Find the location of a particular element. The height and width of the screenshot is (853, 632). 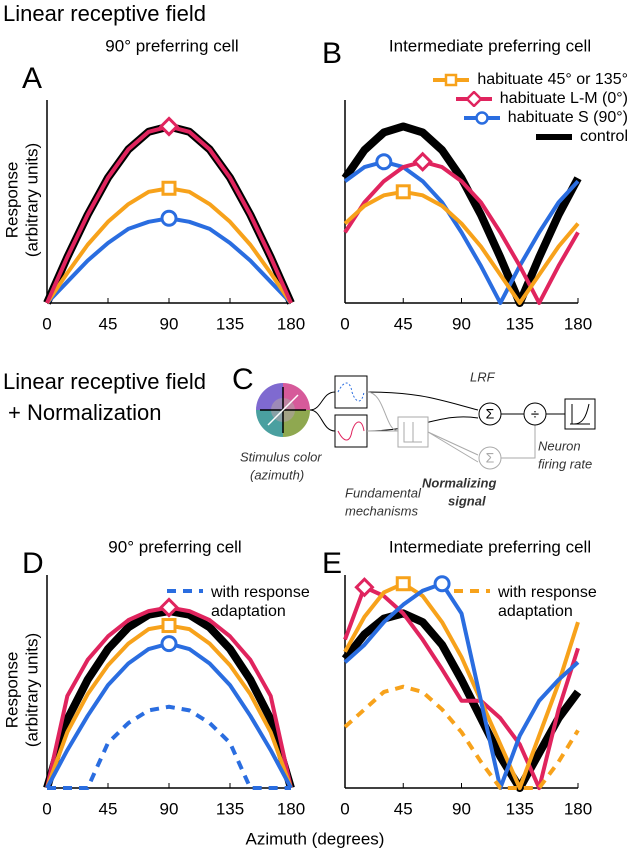

normalizing-curve is located at coordinates (412, 432).